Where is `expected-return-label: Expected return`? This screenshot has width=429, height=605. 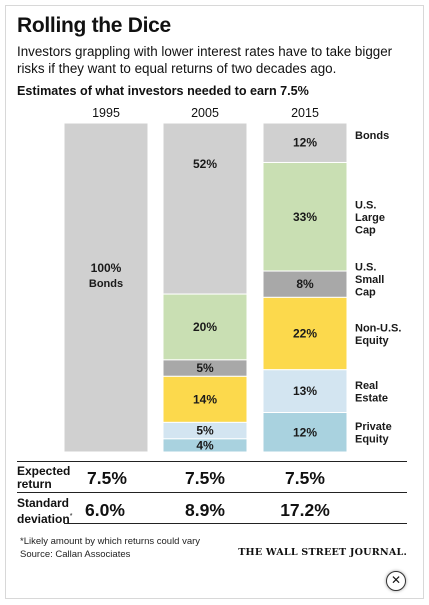 expected-return-label: Expected return is located at coordinates (44, 477).